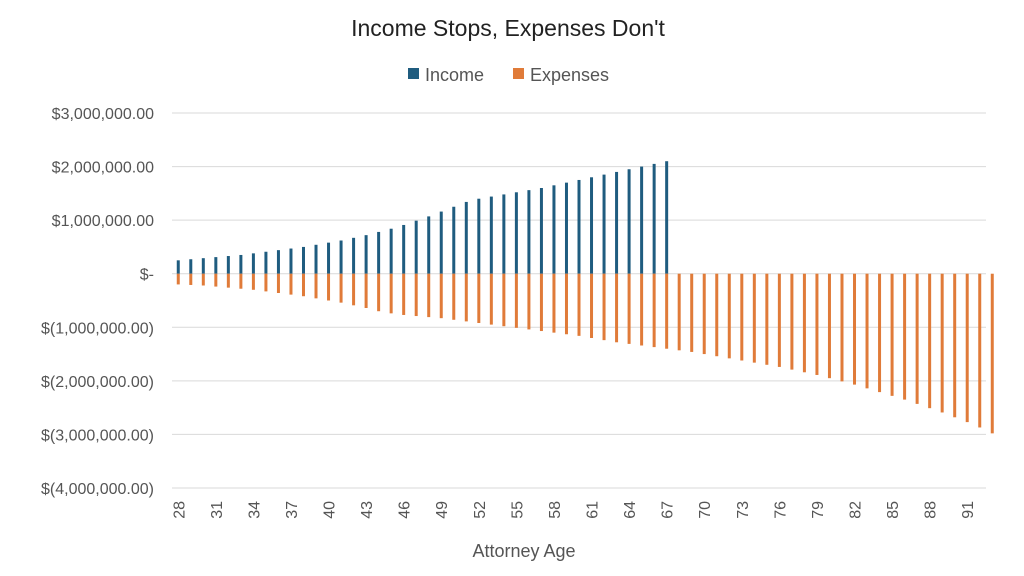 The image size is (1024, 576). I want to click on x-tick-label: 64, so click(630, 510).